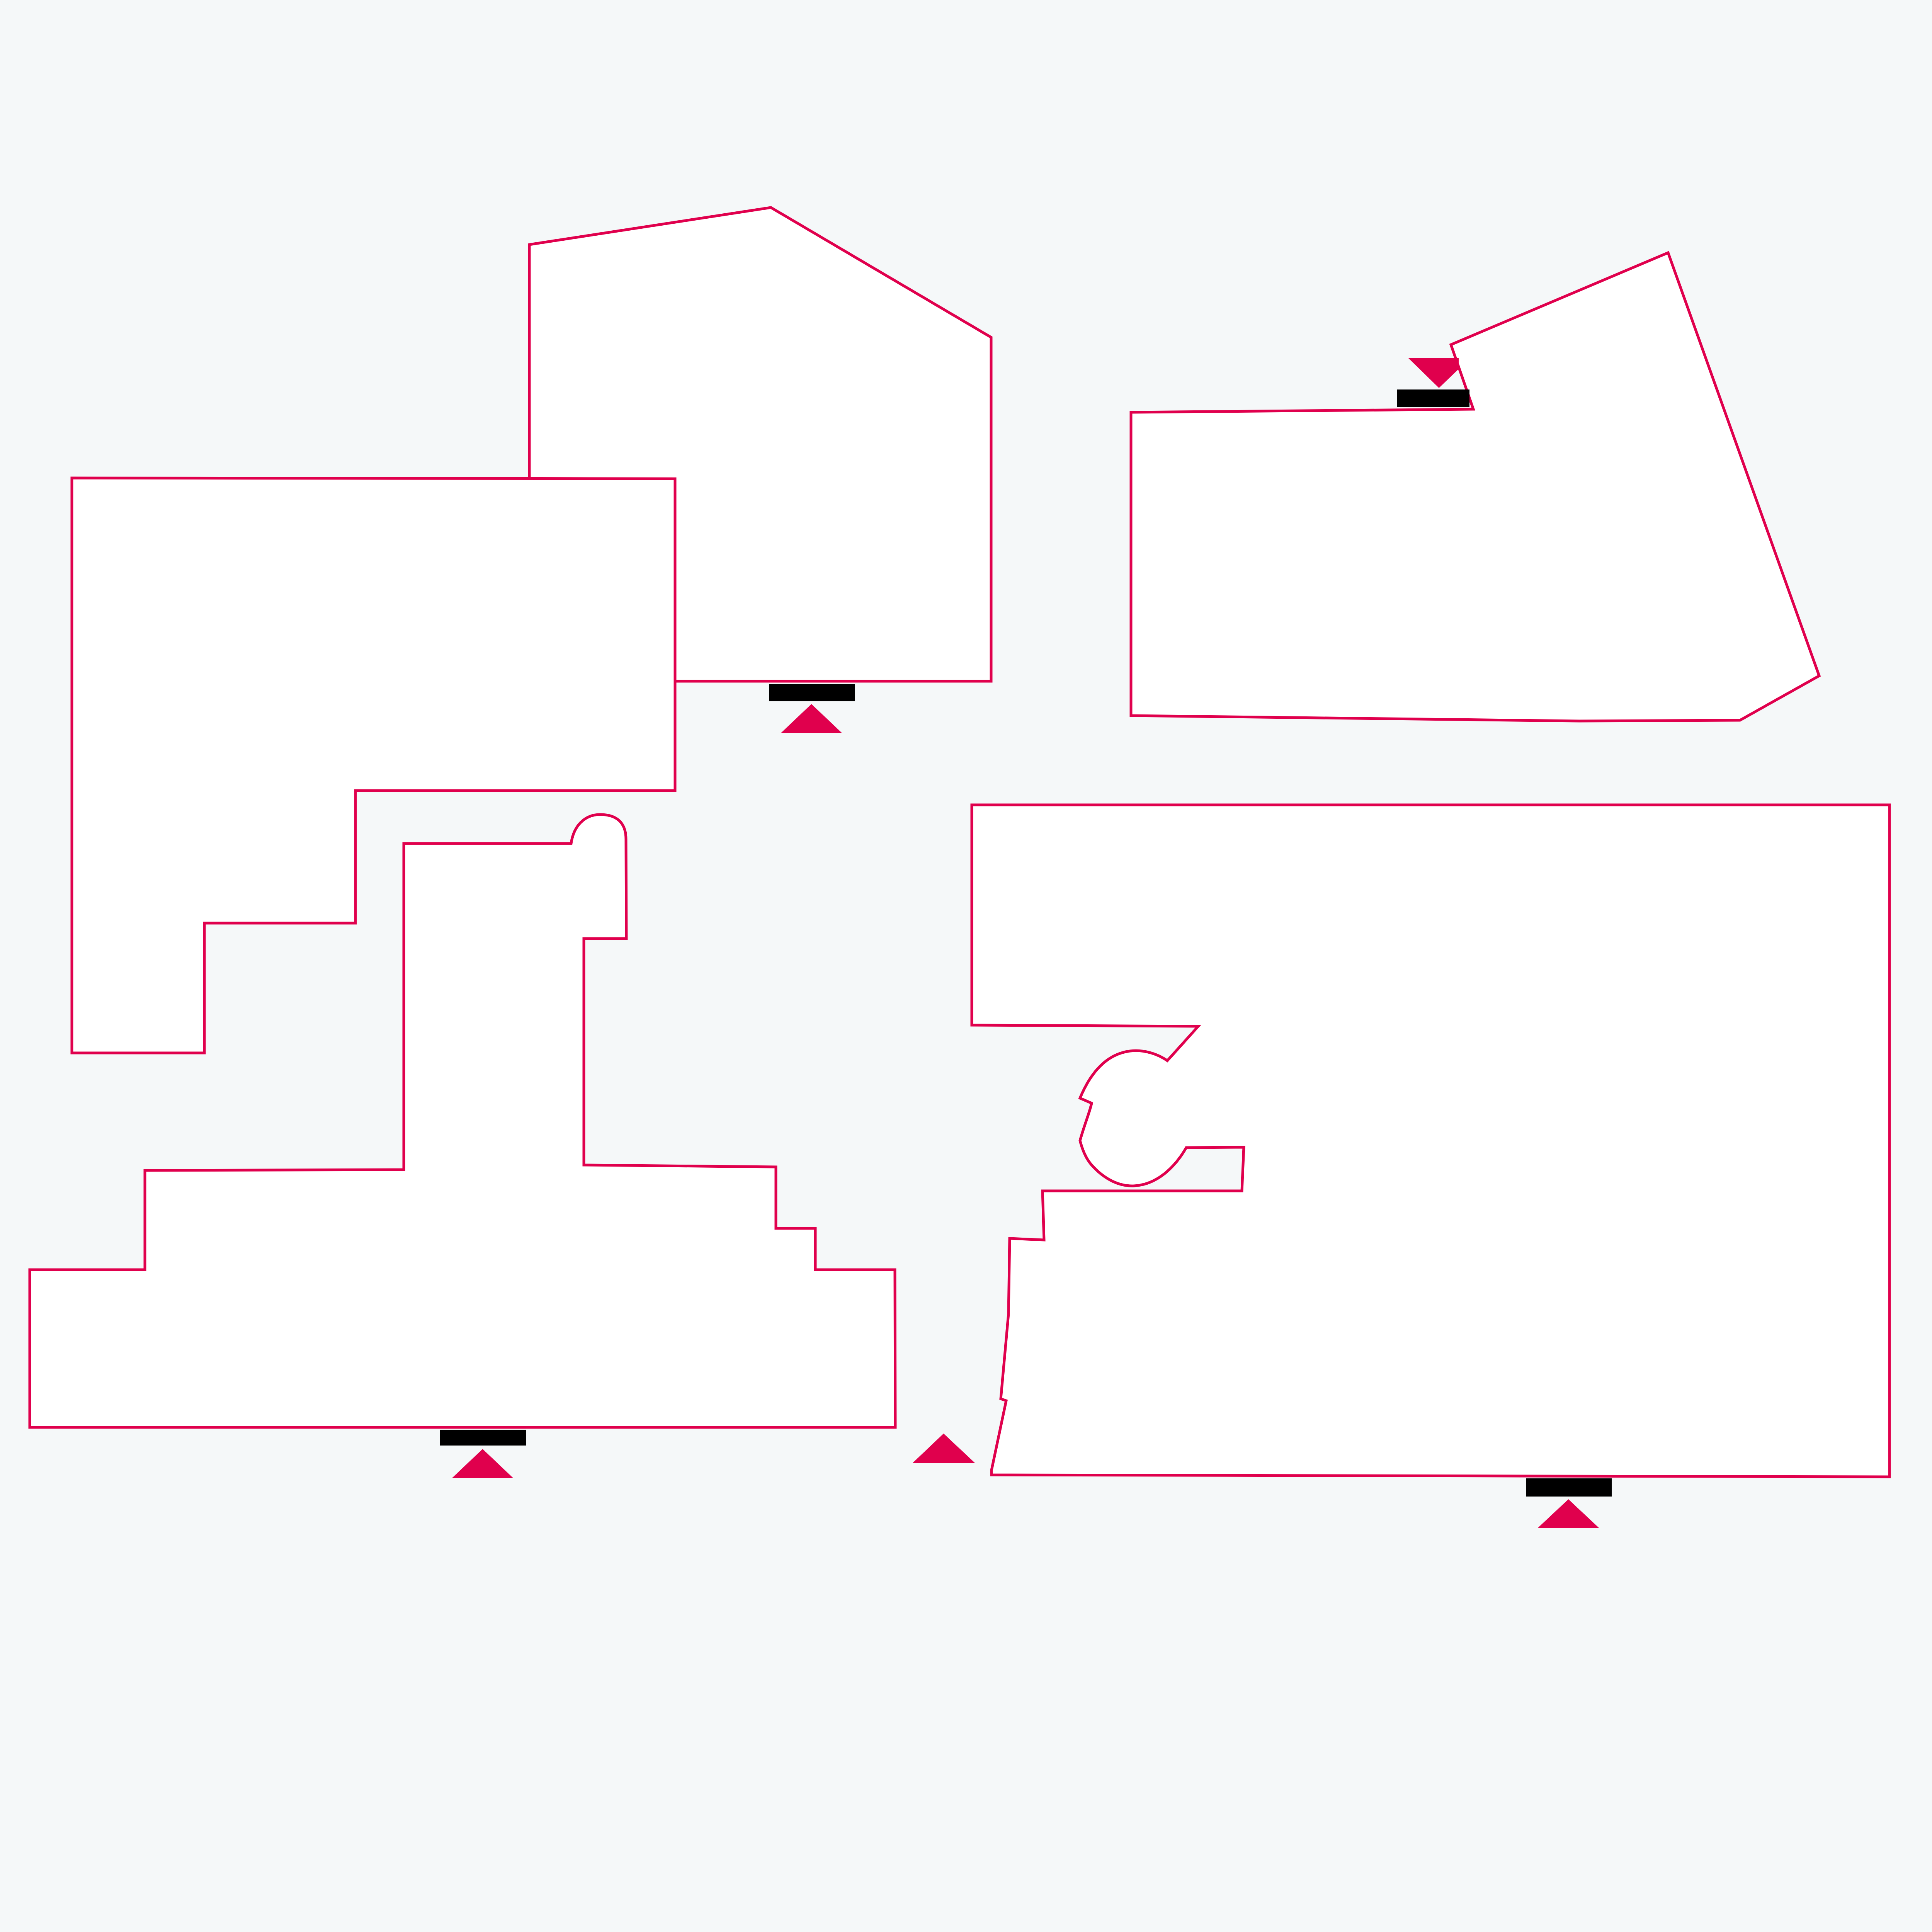 The width and height of the screenshot is (1932, 1932). What do you see at coordinates (374, 765) in the screenshot?
I see `room-left-l-shape` at bounding box center [374, 765].